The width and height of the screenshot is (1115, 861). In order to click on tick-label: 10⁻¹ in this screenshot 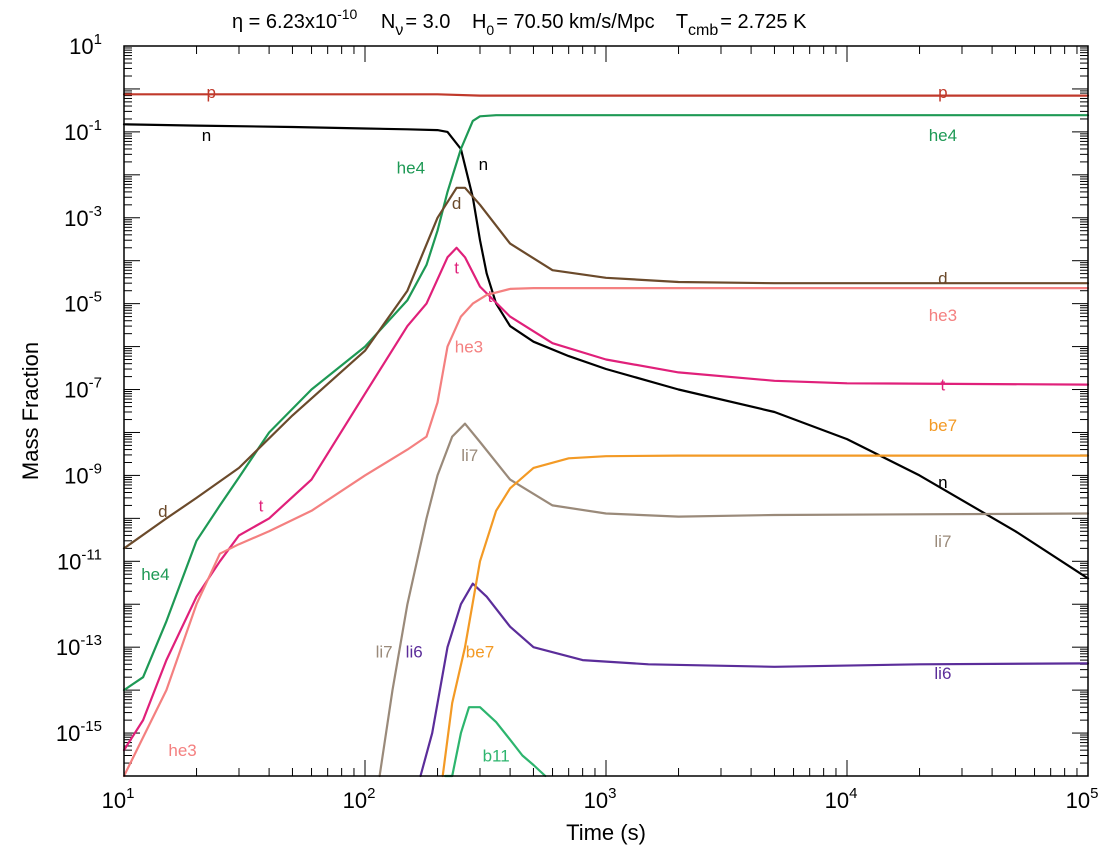, I will do `click(83, 131)`.